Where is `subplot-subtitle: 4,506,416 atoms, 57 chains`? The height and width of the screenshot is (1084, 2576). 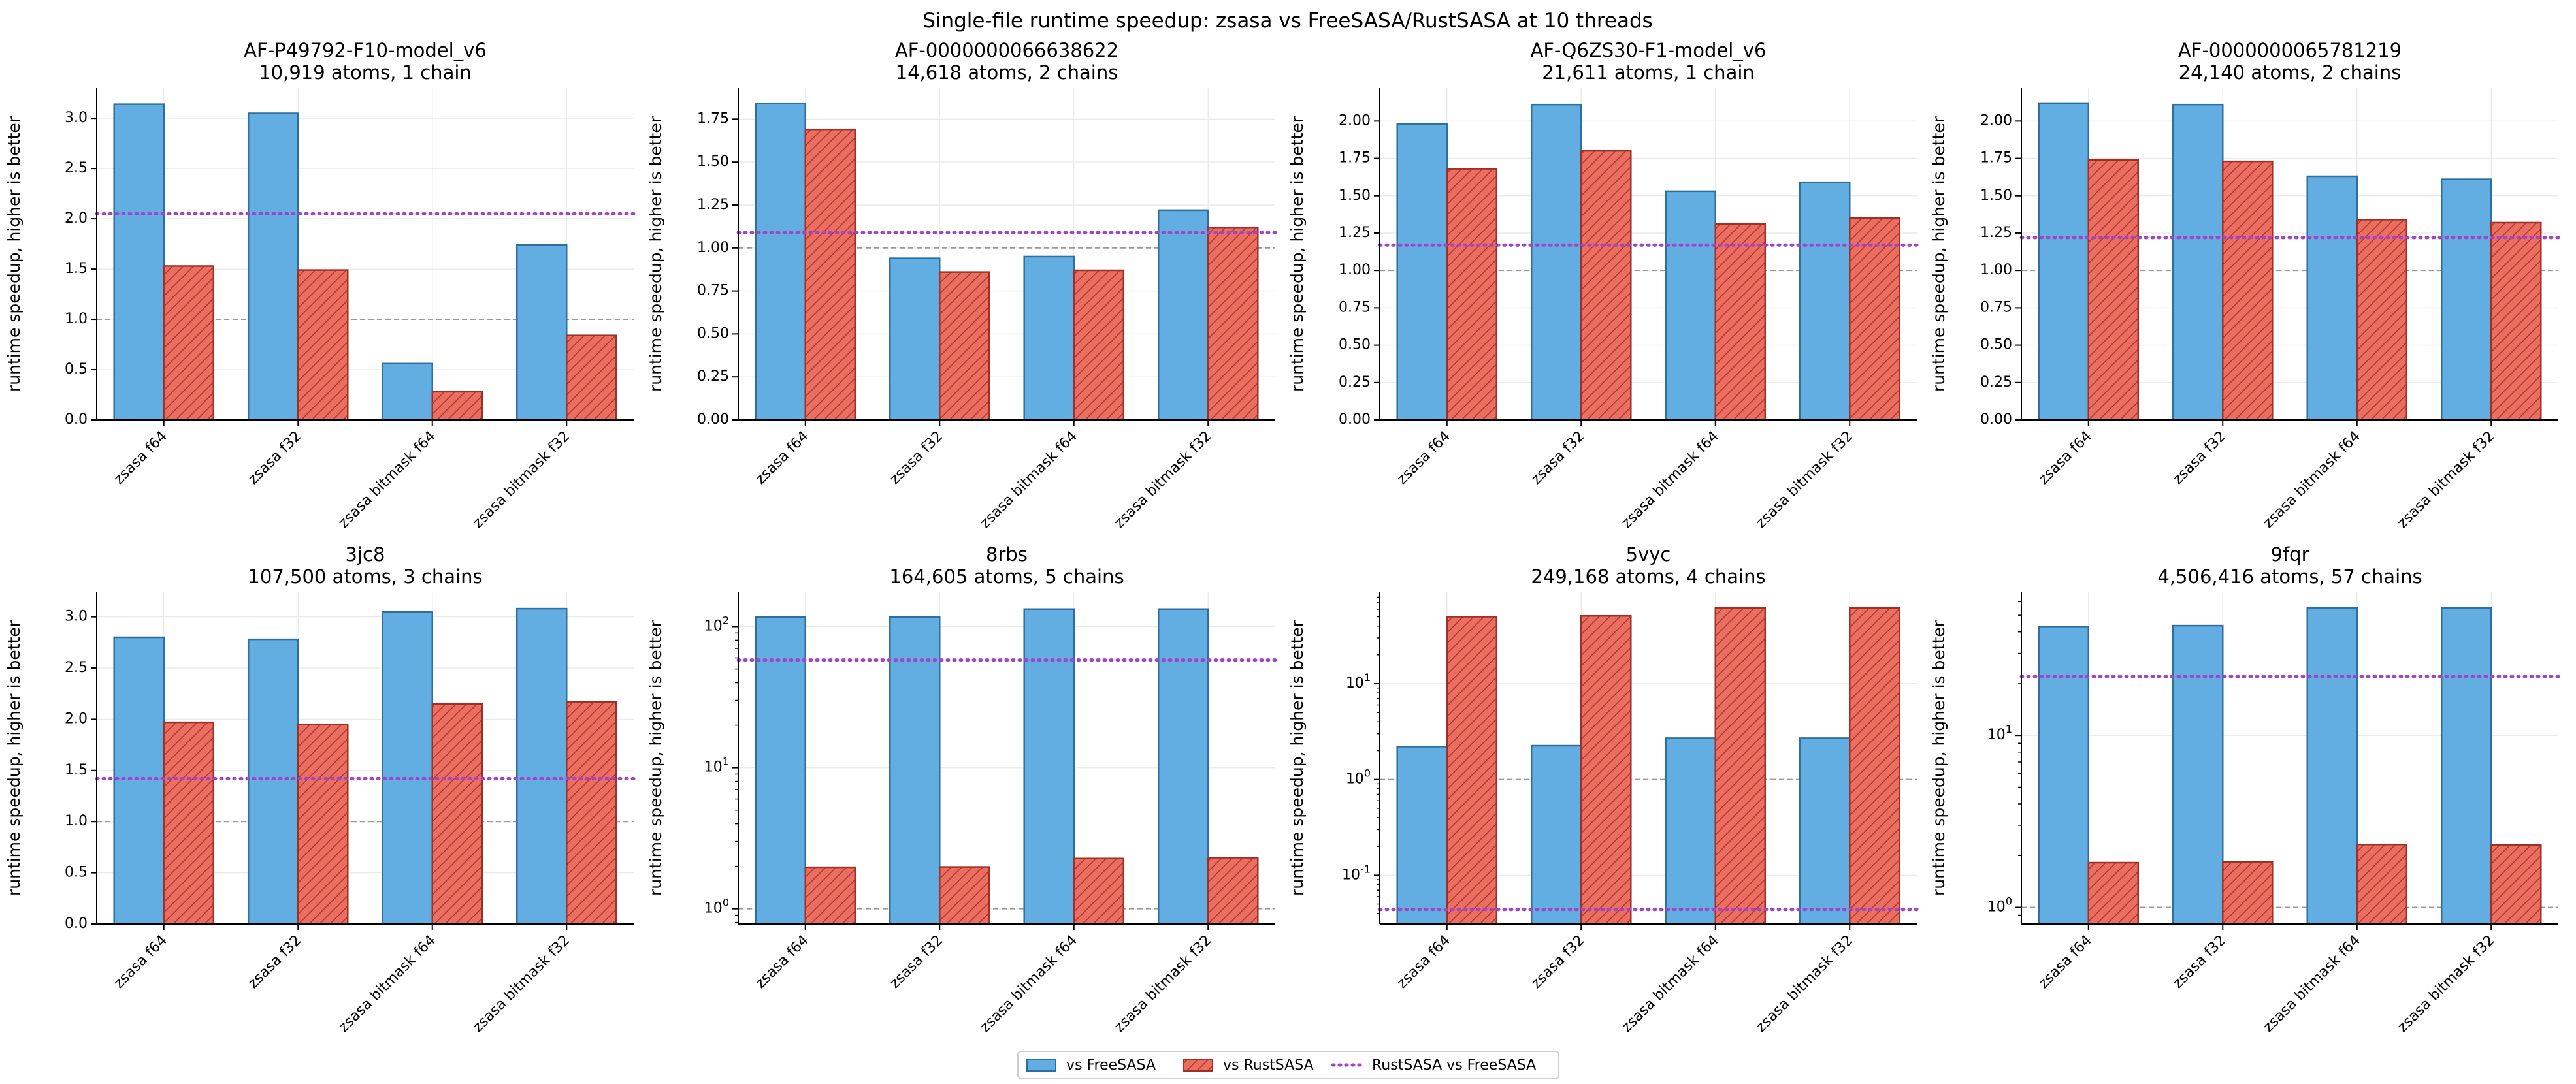 subplot-subtitle: 4,506,416 atoms, 57 chains is located at coordinates (2289, 577).